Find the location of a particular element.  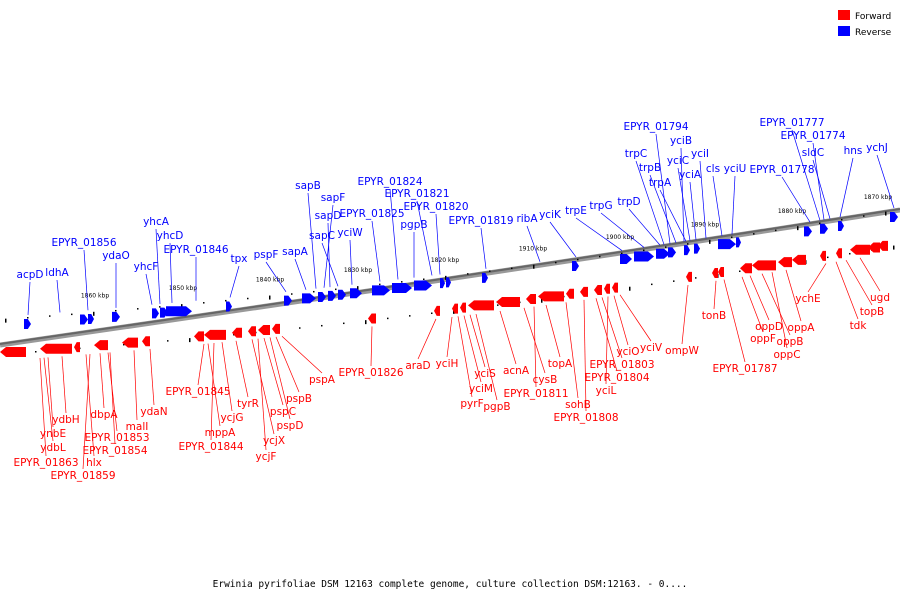

gene-label-forward: EPYR_01845 is located at coordinates (197, 392).